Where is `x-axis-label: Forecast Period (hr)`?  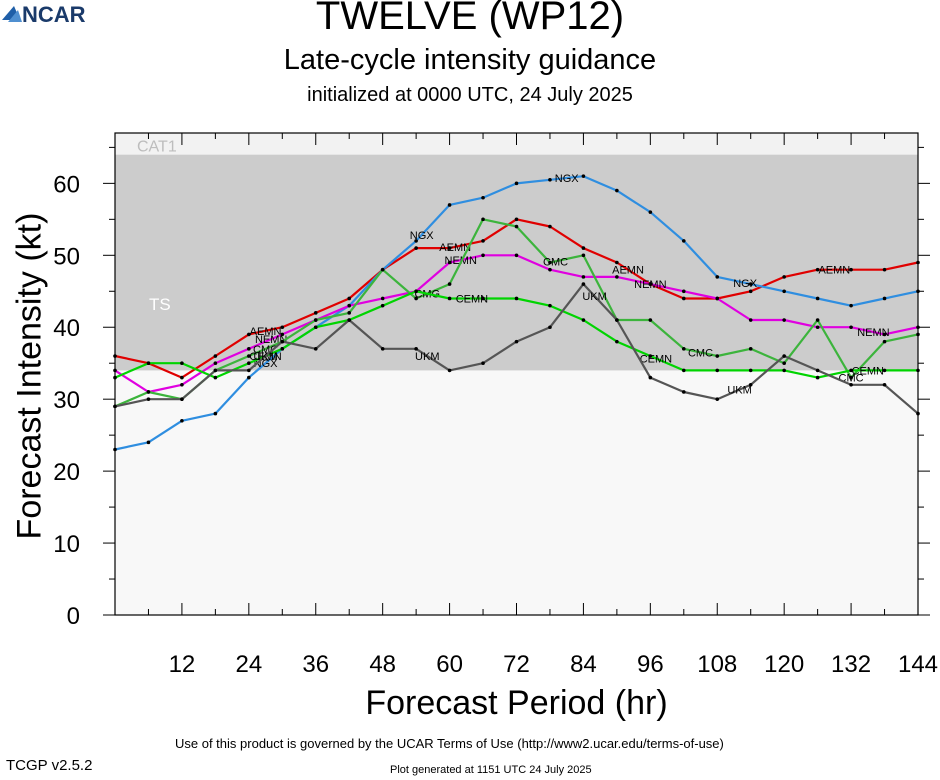 x-axis-label: Forecast Period (hr) is located at coordinates (516, 703).